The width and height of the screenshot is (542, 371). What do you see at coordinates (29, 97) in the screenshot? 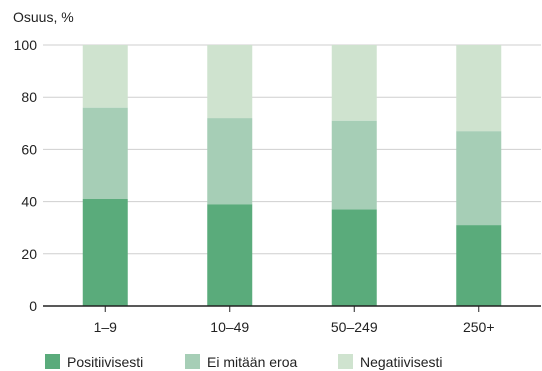
I see `y-tick-label: 80` at bounding box center [29, 97].